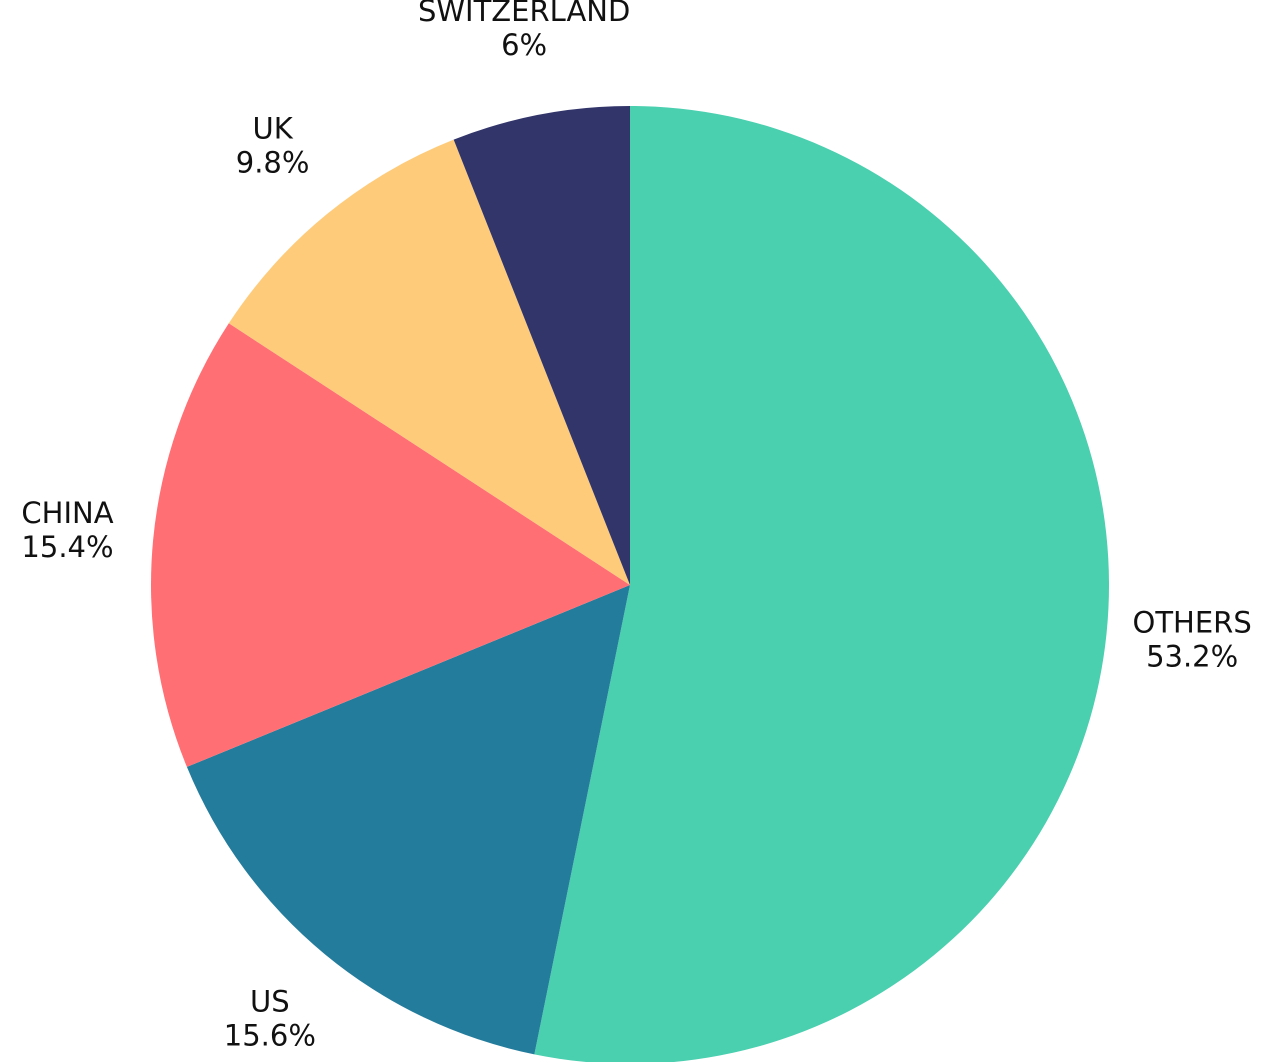  I want to click on slice-value: 15.6%, so click(270, 1035).